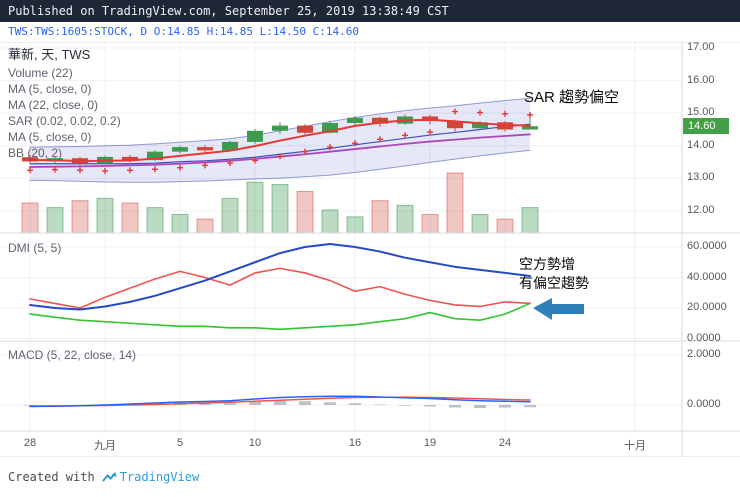  I want to click on last-price-badge: 14.60, so click(706, 126).